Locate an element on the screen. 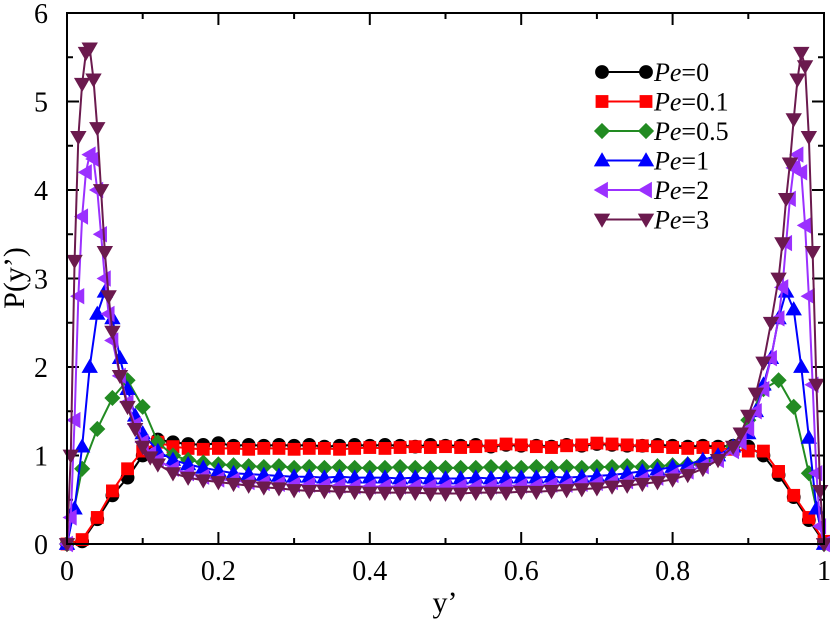  x-tick-label: 0.6 is located at coordinates (521, 571).